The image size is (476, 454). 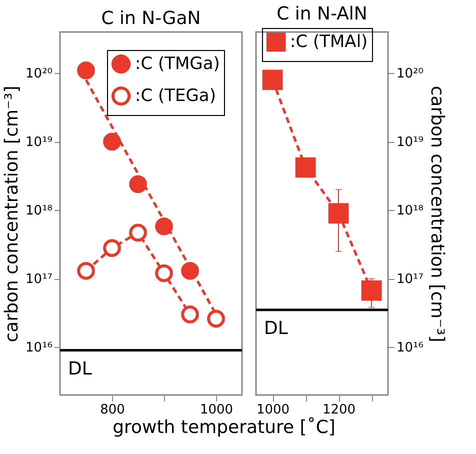 I want to click on x-axis-title: growth temperature [˚C], so click(x=224, y=427).